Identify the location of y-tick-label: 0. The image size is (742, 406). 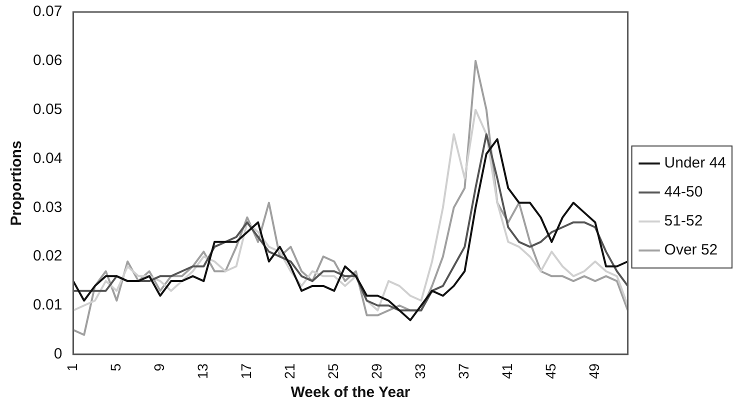
(58, 354).